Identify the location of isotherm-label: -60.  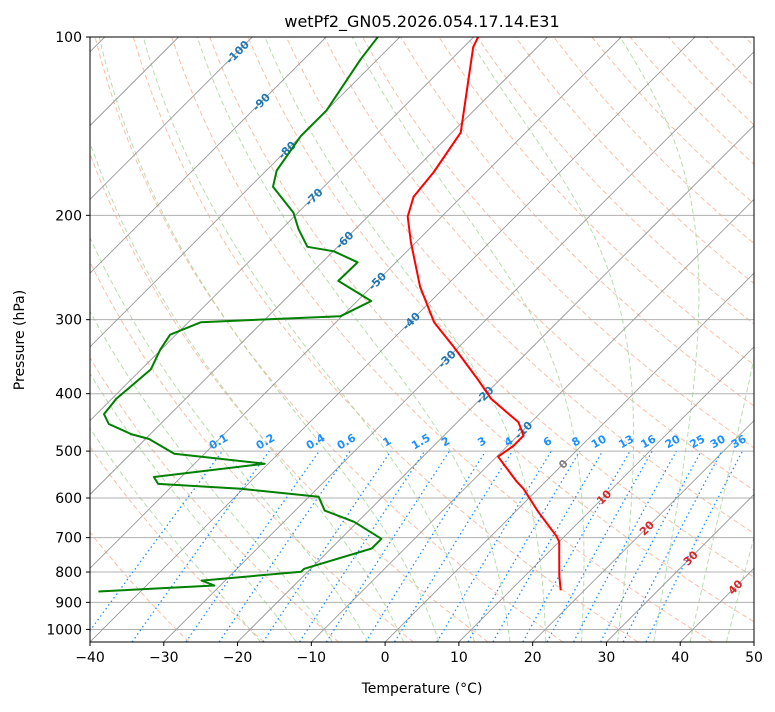
(344, 239).